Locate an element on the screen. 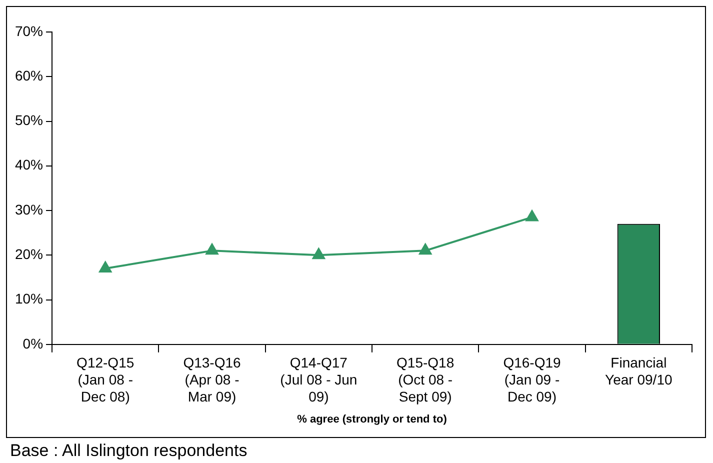 This screenshot has width=713, height=463. x-tick-label: Q15-Q18 (Oct 08 - Sept 09) is located at coordinates (425, 379).